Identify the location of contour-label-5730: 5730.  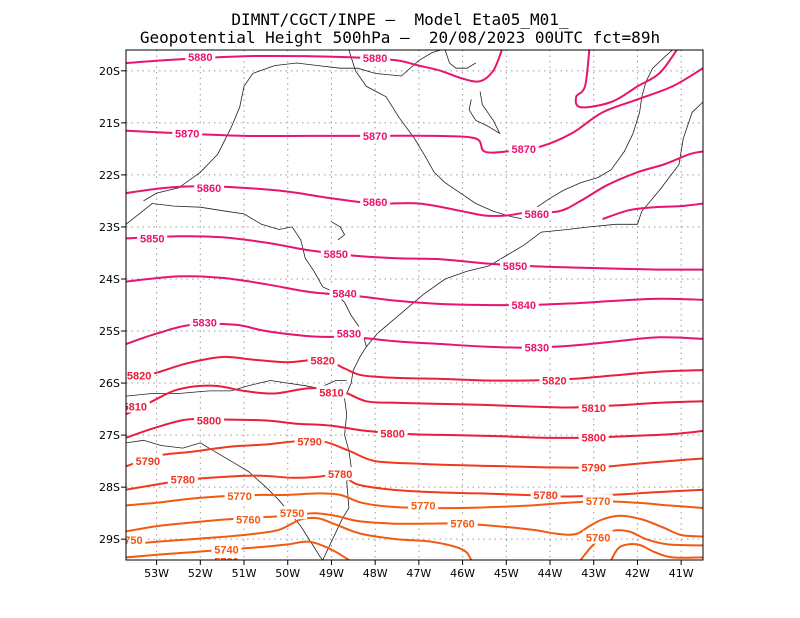
(226, 563).